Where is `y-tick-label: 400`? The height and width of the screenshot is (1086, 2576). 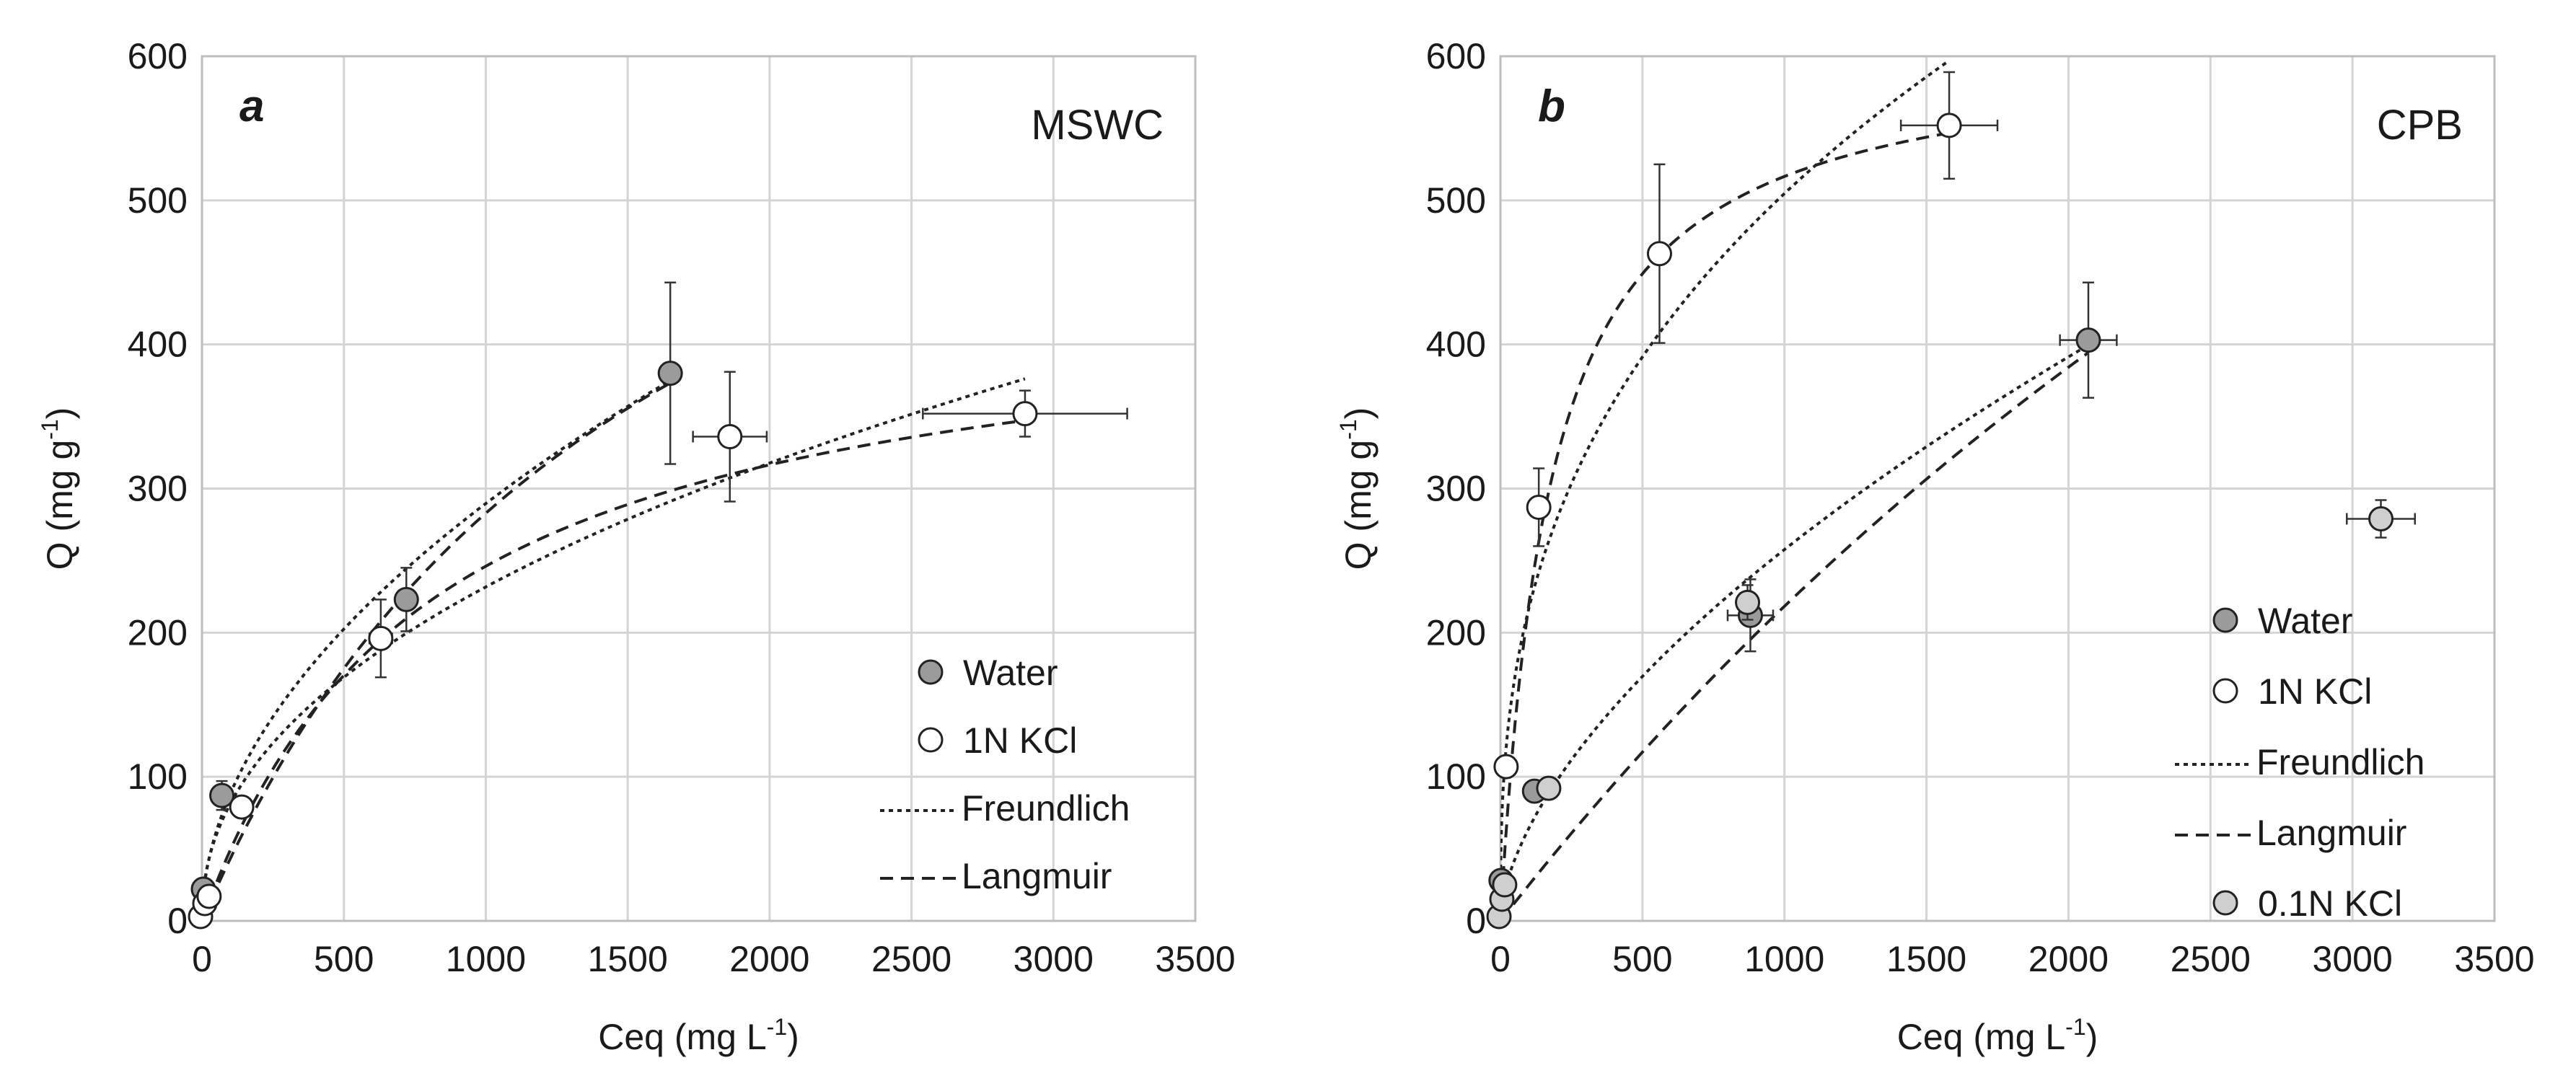
y-tick-label: 400 is located at coordinates (1456, 345).